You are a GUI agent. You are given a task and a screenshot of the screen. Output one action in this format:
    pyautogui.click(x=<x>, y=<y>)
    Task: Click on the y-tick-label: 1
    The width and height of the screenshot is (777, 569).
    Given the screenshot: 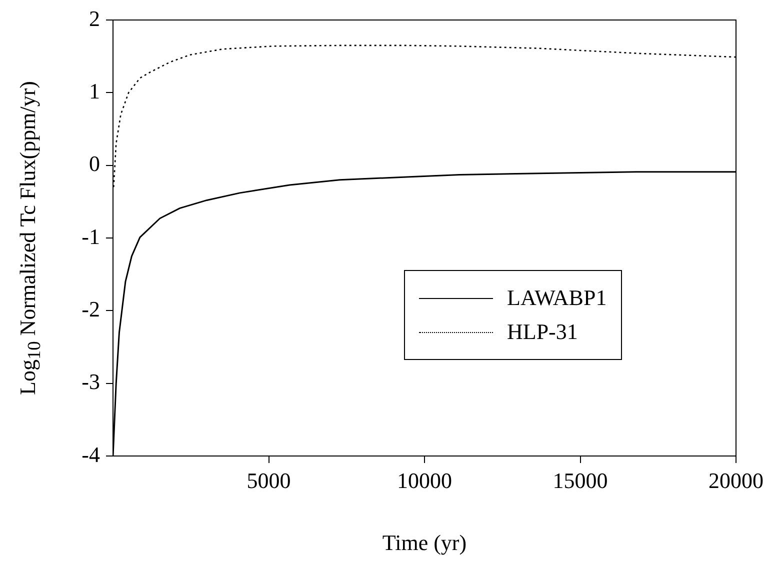 What is the action you would take?
    pyautogui.click(x=94, y=91)
    